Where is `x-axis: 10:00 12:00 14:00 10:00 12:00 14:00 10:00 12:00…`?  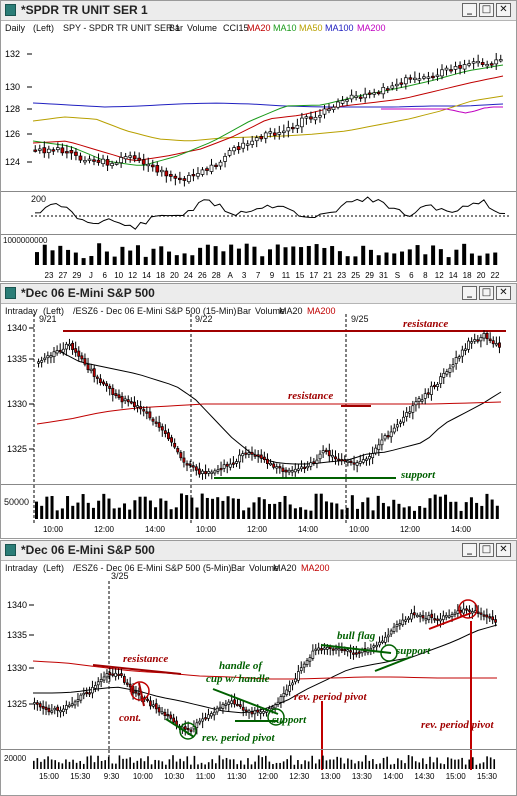
x-axis: 10:00 12:00 14:00 10:00 12:00 14:00 10:00 12:00… is located at coordinates (258, 529).